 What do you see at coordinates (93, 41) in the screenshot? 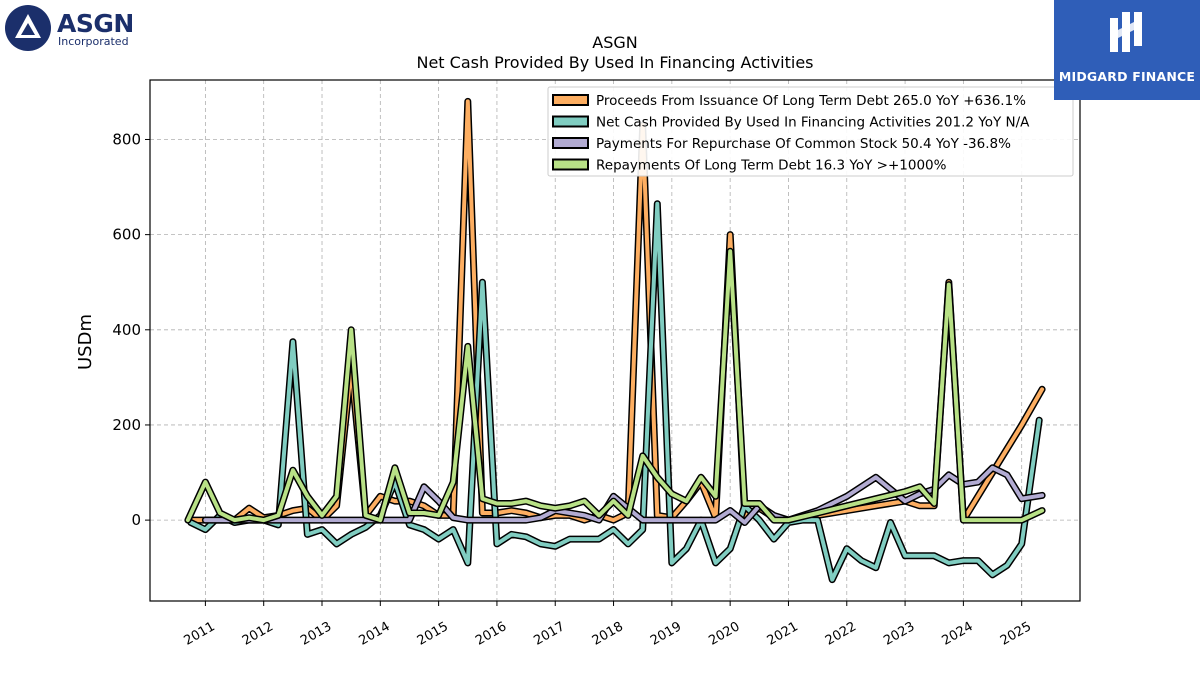
I see `asgn-logo-sub: Incorporated` at bounding box center [93, 41].